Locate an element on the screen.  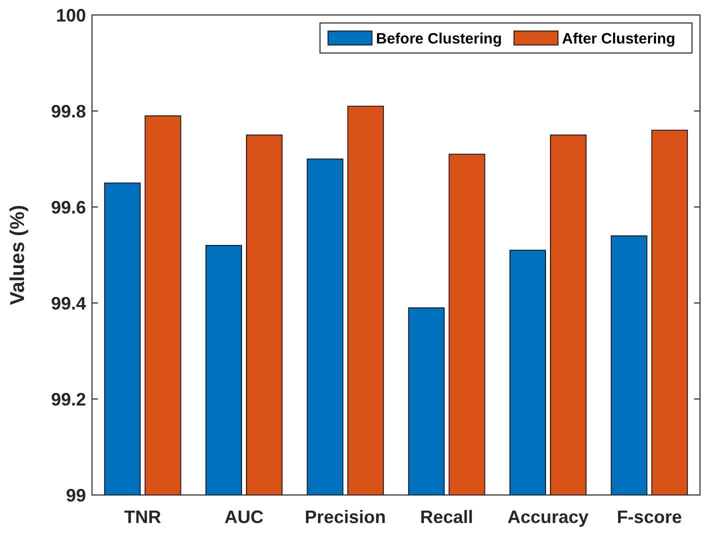
x-tick-label: Accuracy is located at coordinates (548, 517).